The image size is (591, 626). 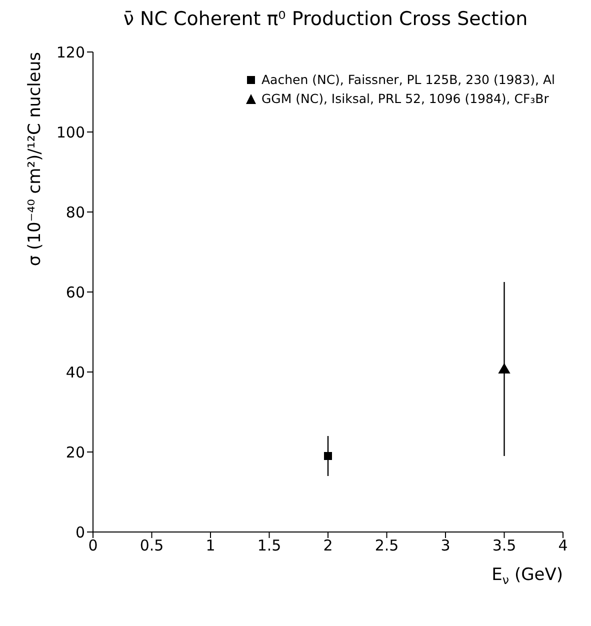 What do you see at coordinates (527, 576) in the screenshot?
I see `x-axis-title: E$_{ν}$ (GeV)` at bounding box center [527, 576].